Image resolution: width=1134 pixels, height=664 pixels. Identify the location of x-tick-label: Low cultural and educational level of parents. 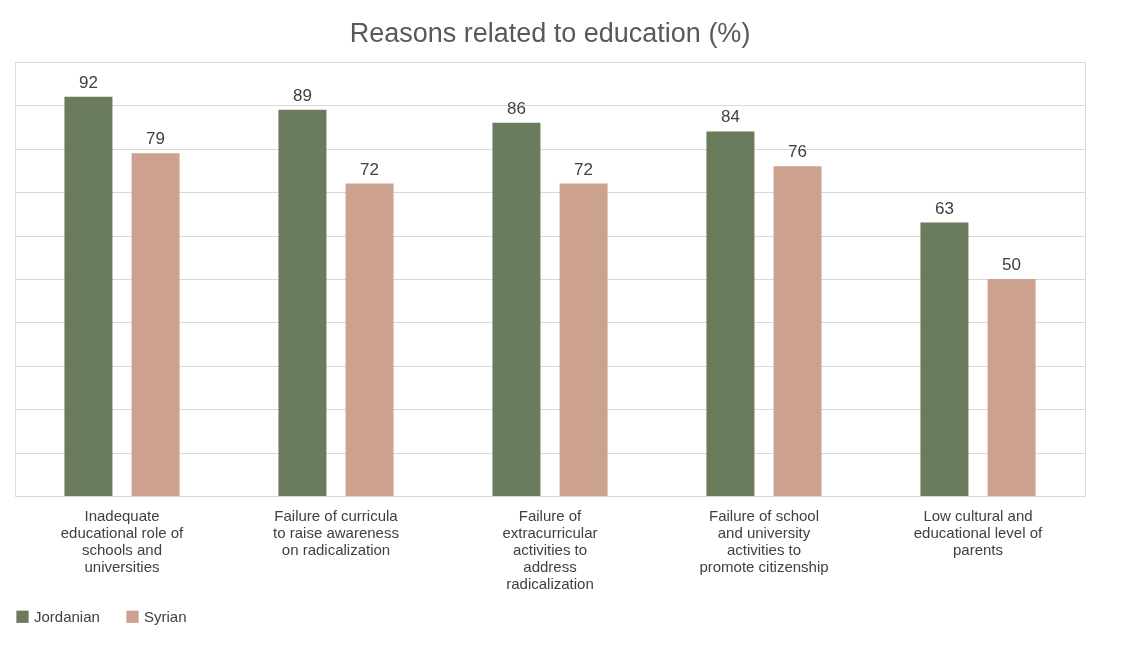
(978, 532).